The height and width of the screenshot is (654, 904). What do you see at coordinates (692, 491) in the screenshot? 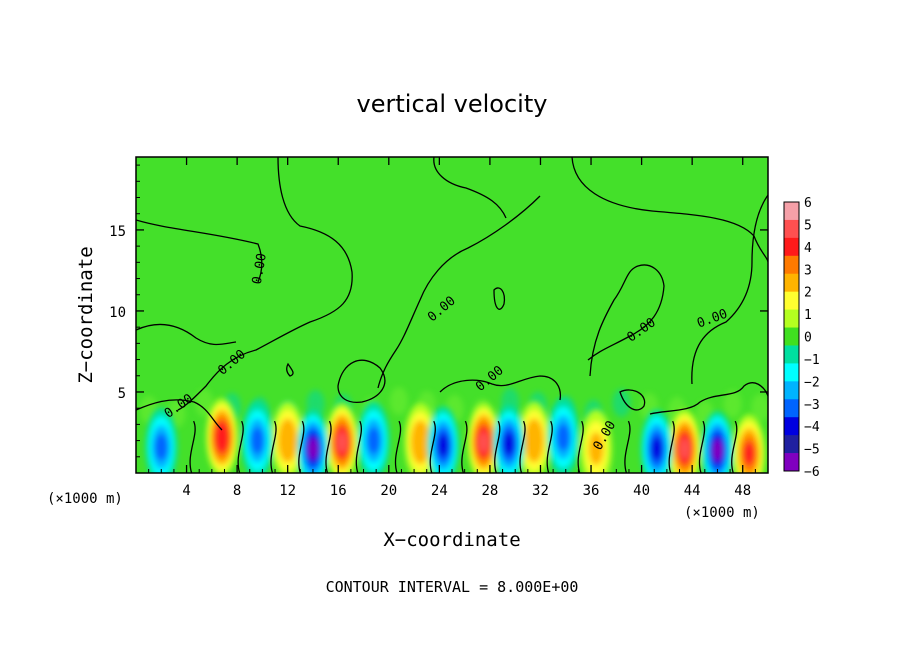
I see `x-tick-label: 44` at bounding box center [692, 491].